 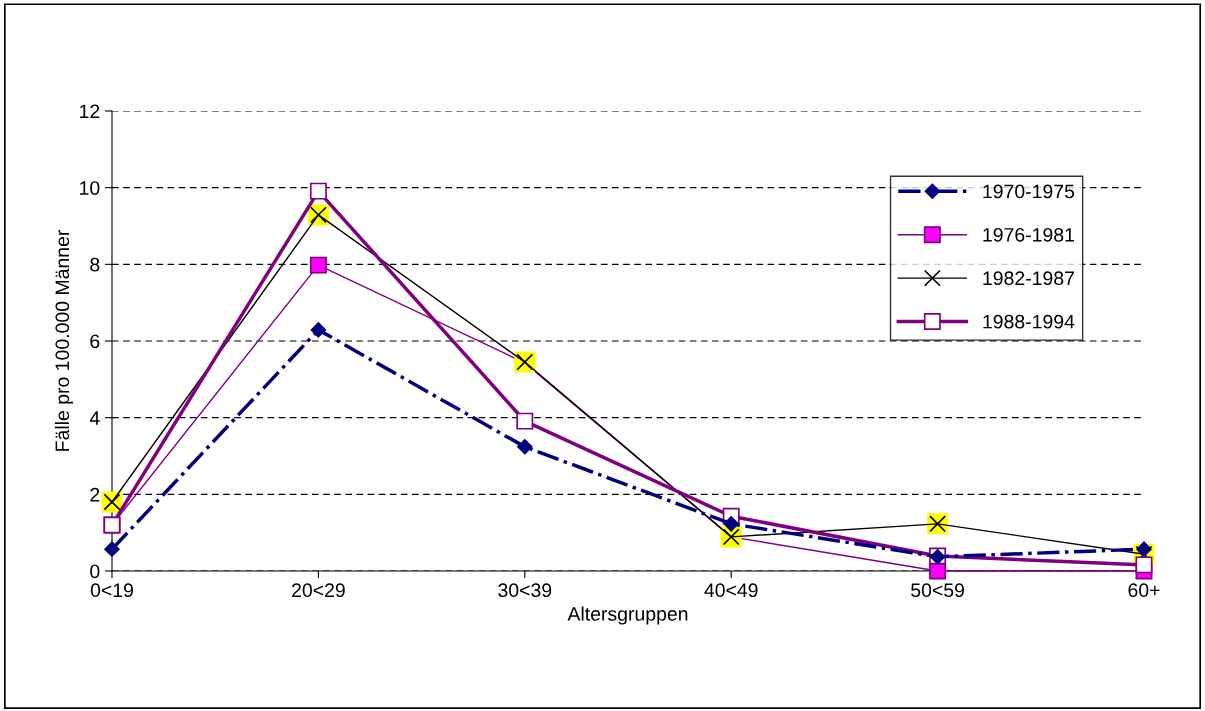 I want to click on y-tick-label: 0, so click(x=95, y=571).